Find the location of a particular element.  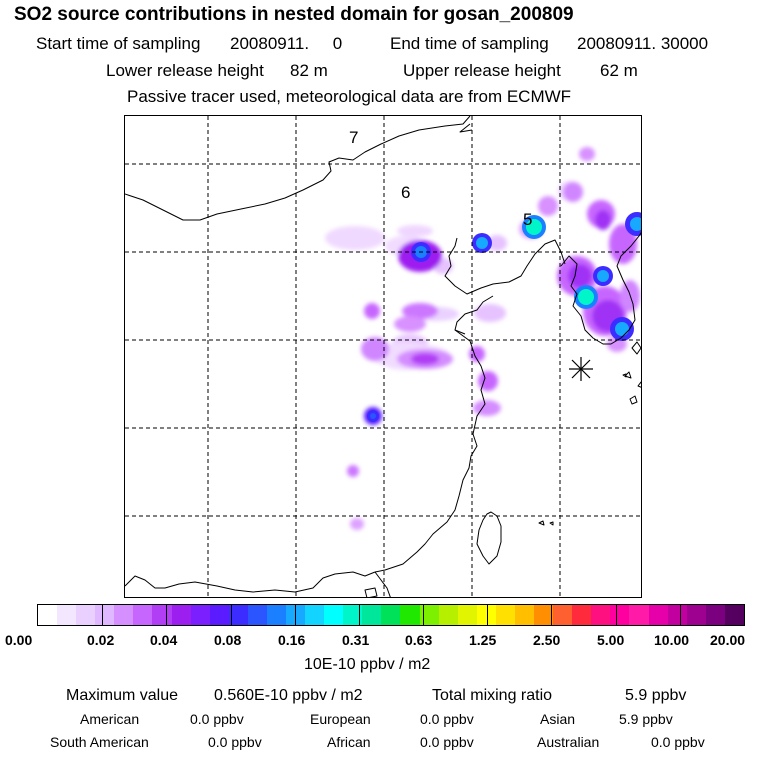

region-name: European is located at coordinates (340, 719).